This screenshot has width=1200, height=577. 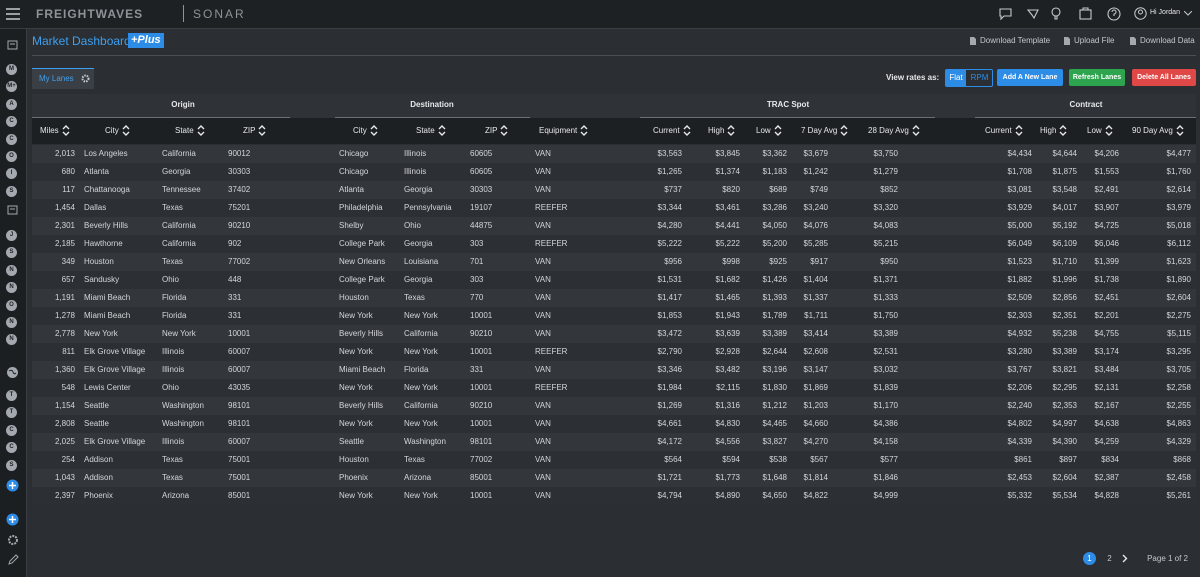 I want to click on column-header: 7 Day Avg, so click(x=824, y=130).